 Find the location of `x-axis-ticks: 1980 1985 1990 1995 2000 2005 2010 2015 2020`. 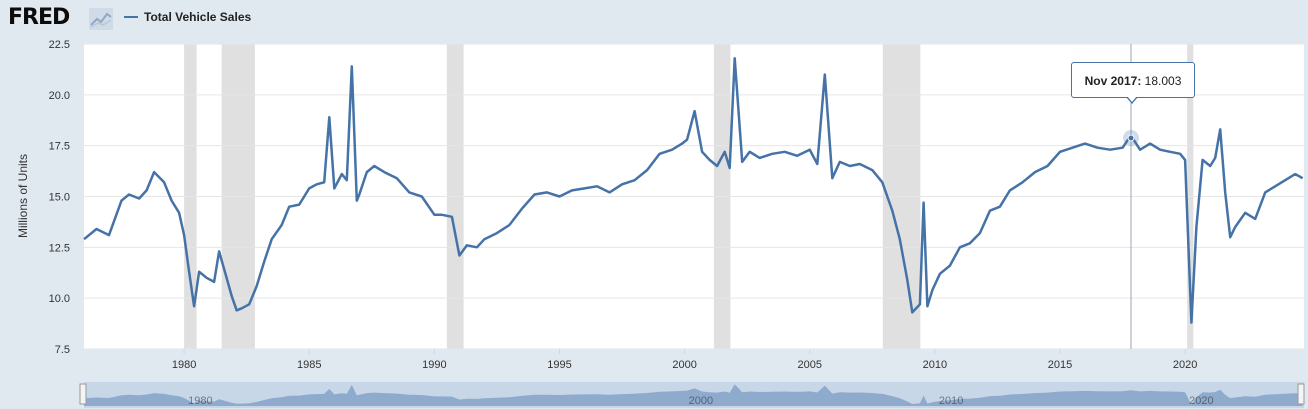

x-axis-ticks: 1980 1985 1990 1995 2000 2005 2010 2015 2020 is located at coordinates (684, 360).